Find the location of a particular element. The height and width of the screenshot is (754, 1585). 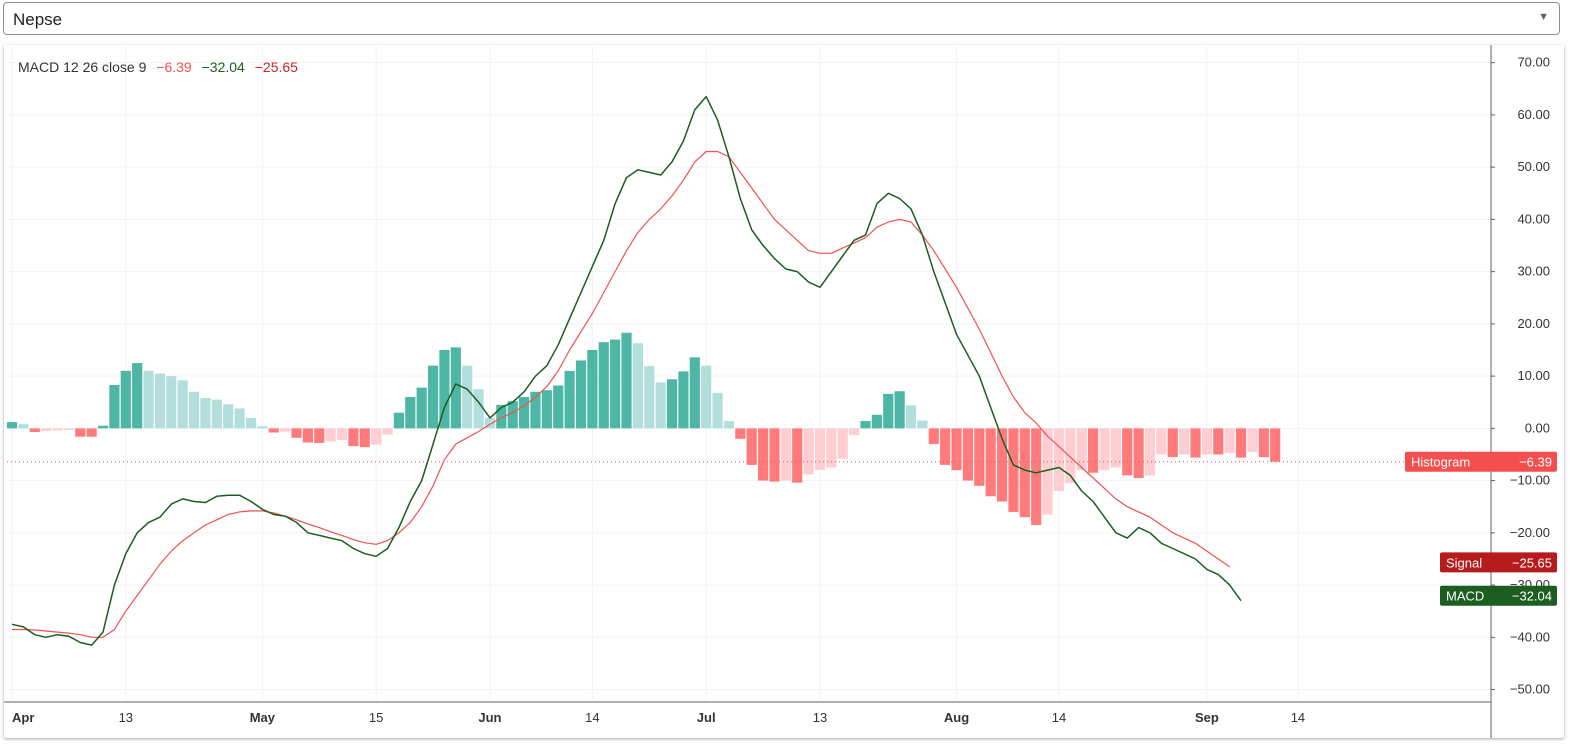

price-axis-tick-label: 0.00 is located at coordinates (1537, 427).